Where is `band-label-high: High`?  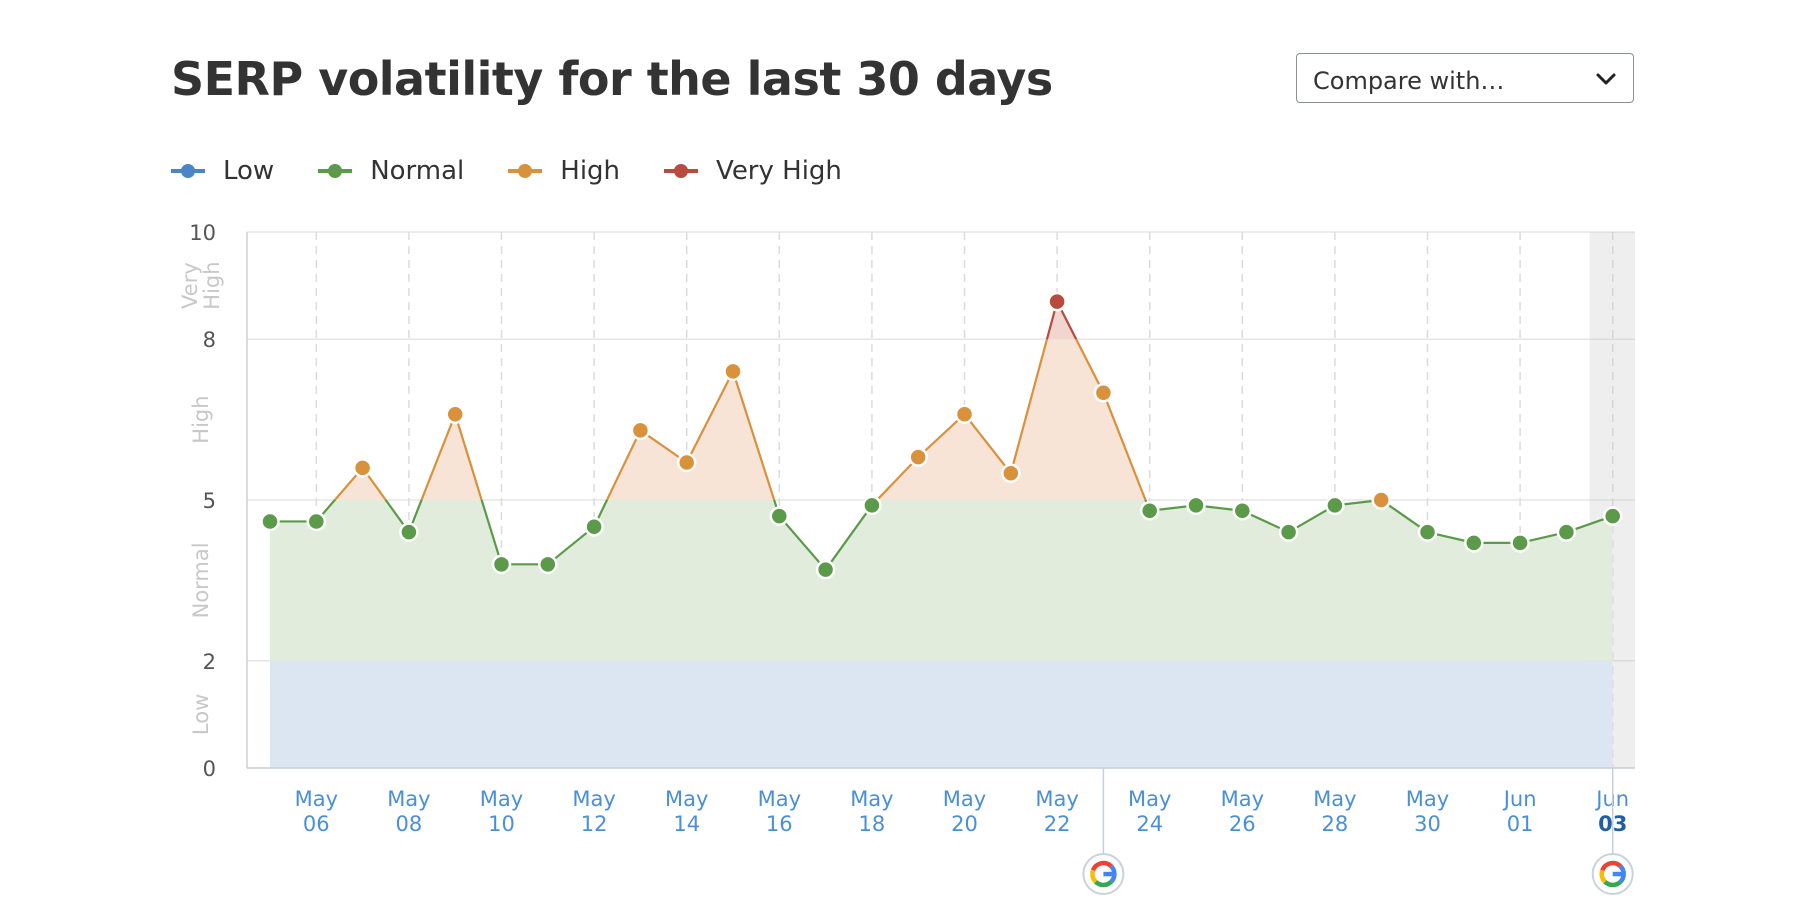
band-label-high: High is located at coordinates (201, 419).